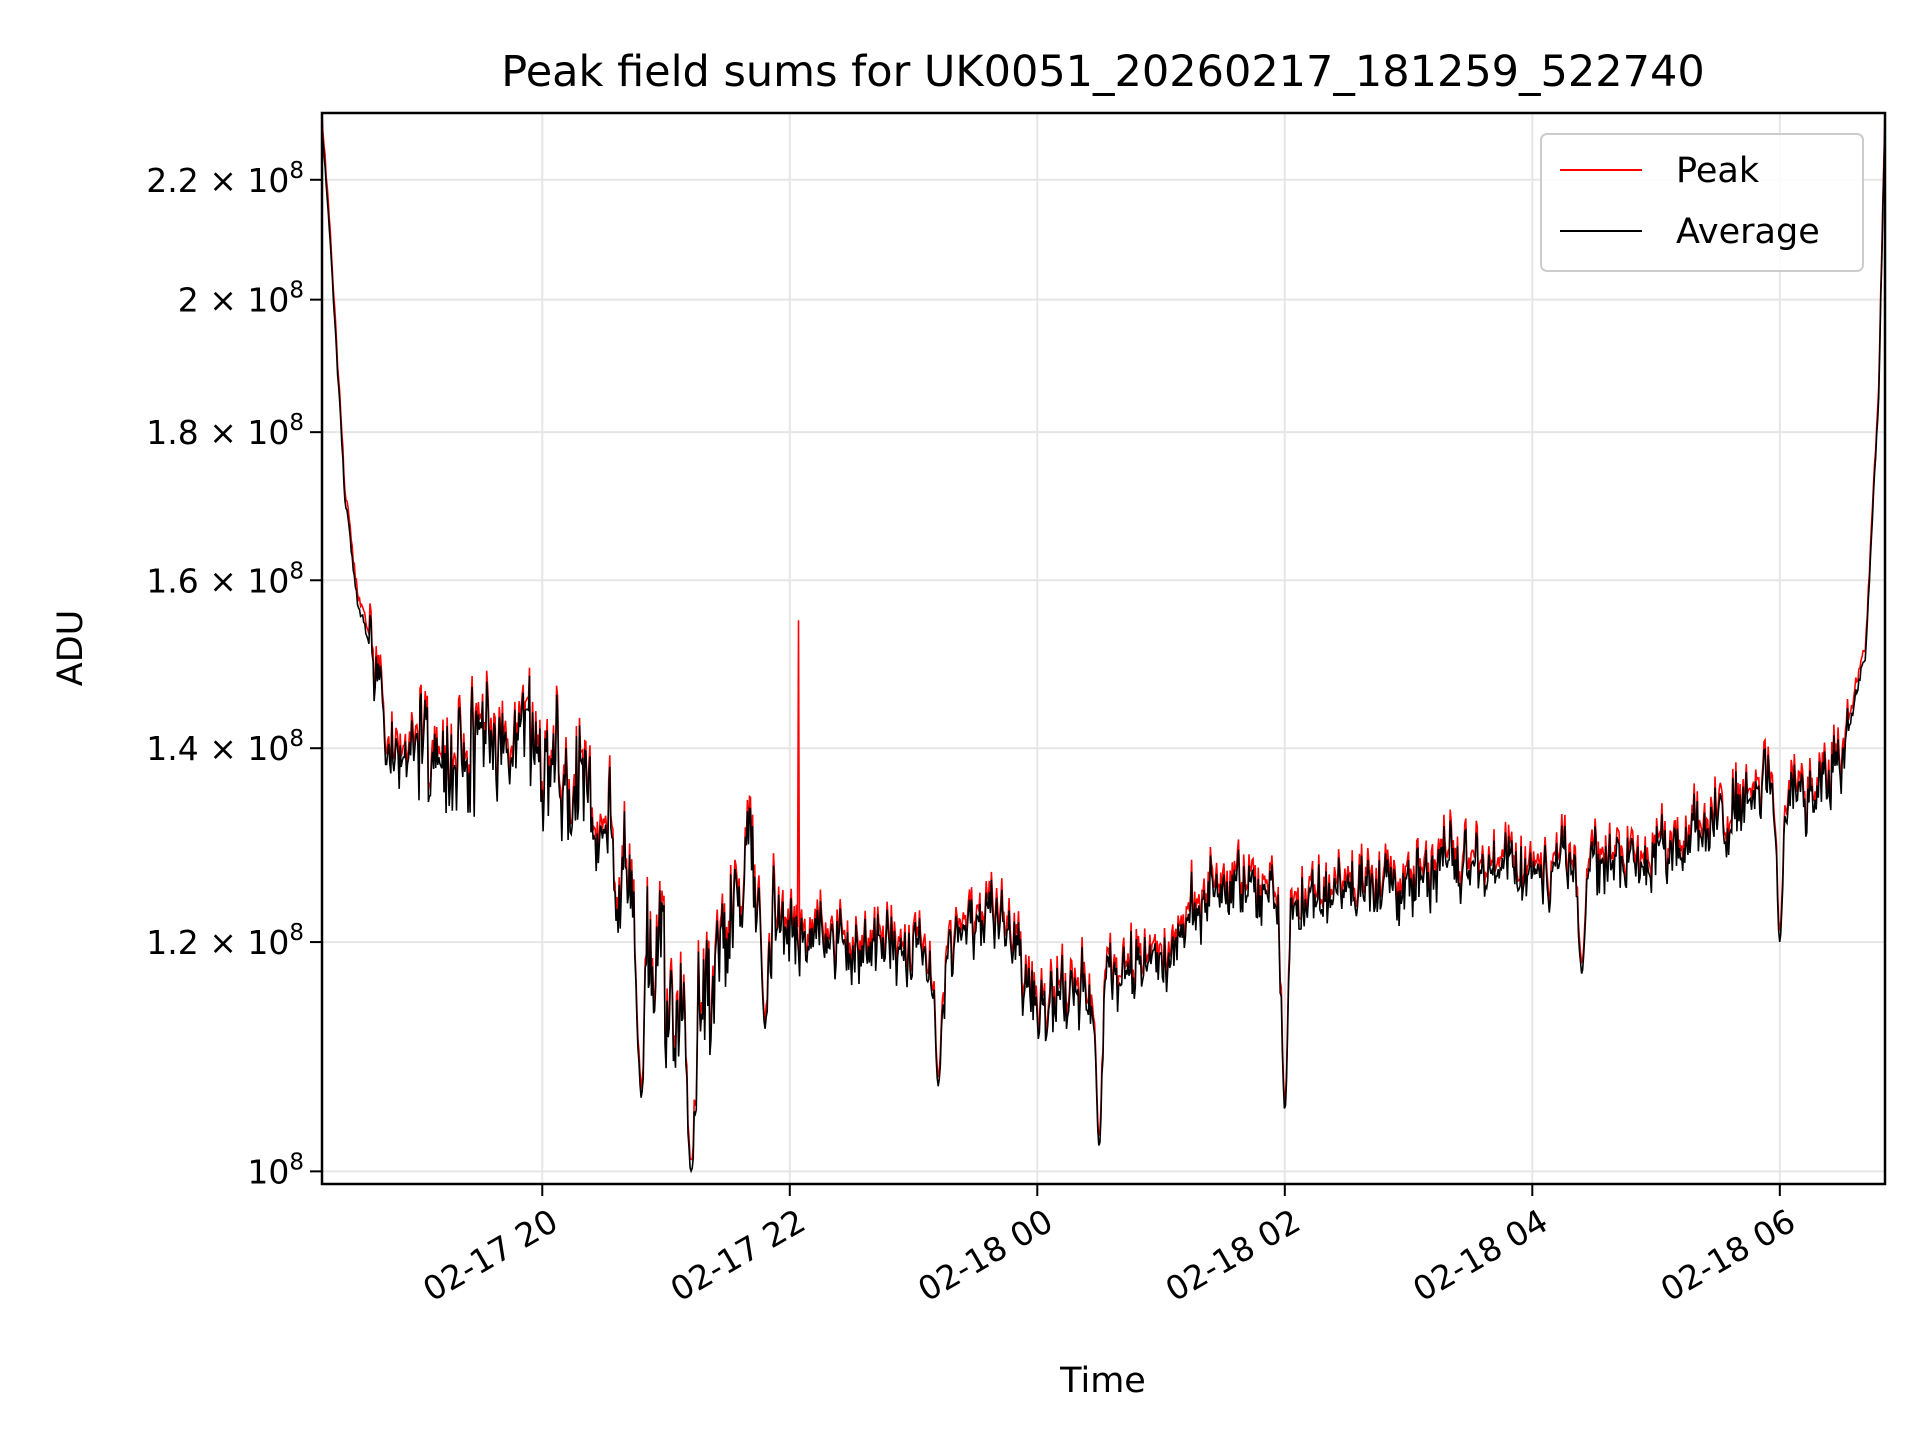 The height and width of the screenshot is (1440, 1920). I want to click on x-tick-label: 02-18 00, so click(985, 1255).